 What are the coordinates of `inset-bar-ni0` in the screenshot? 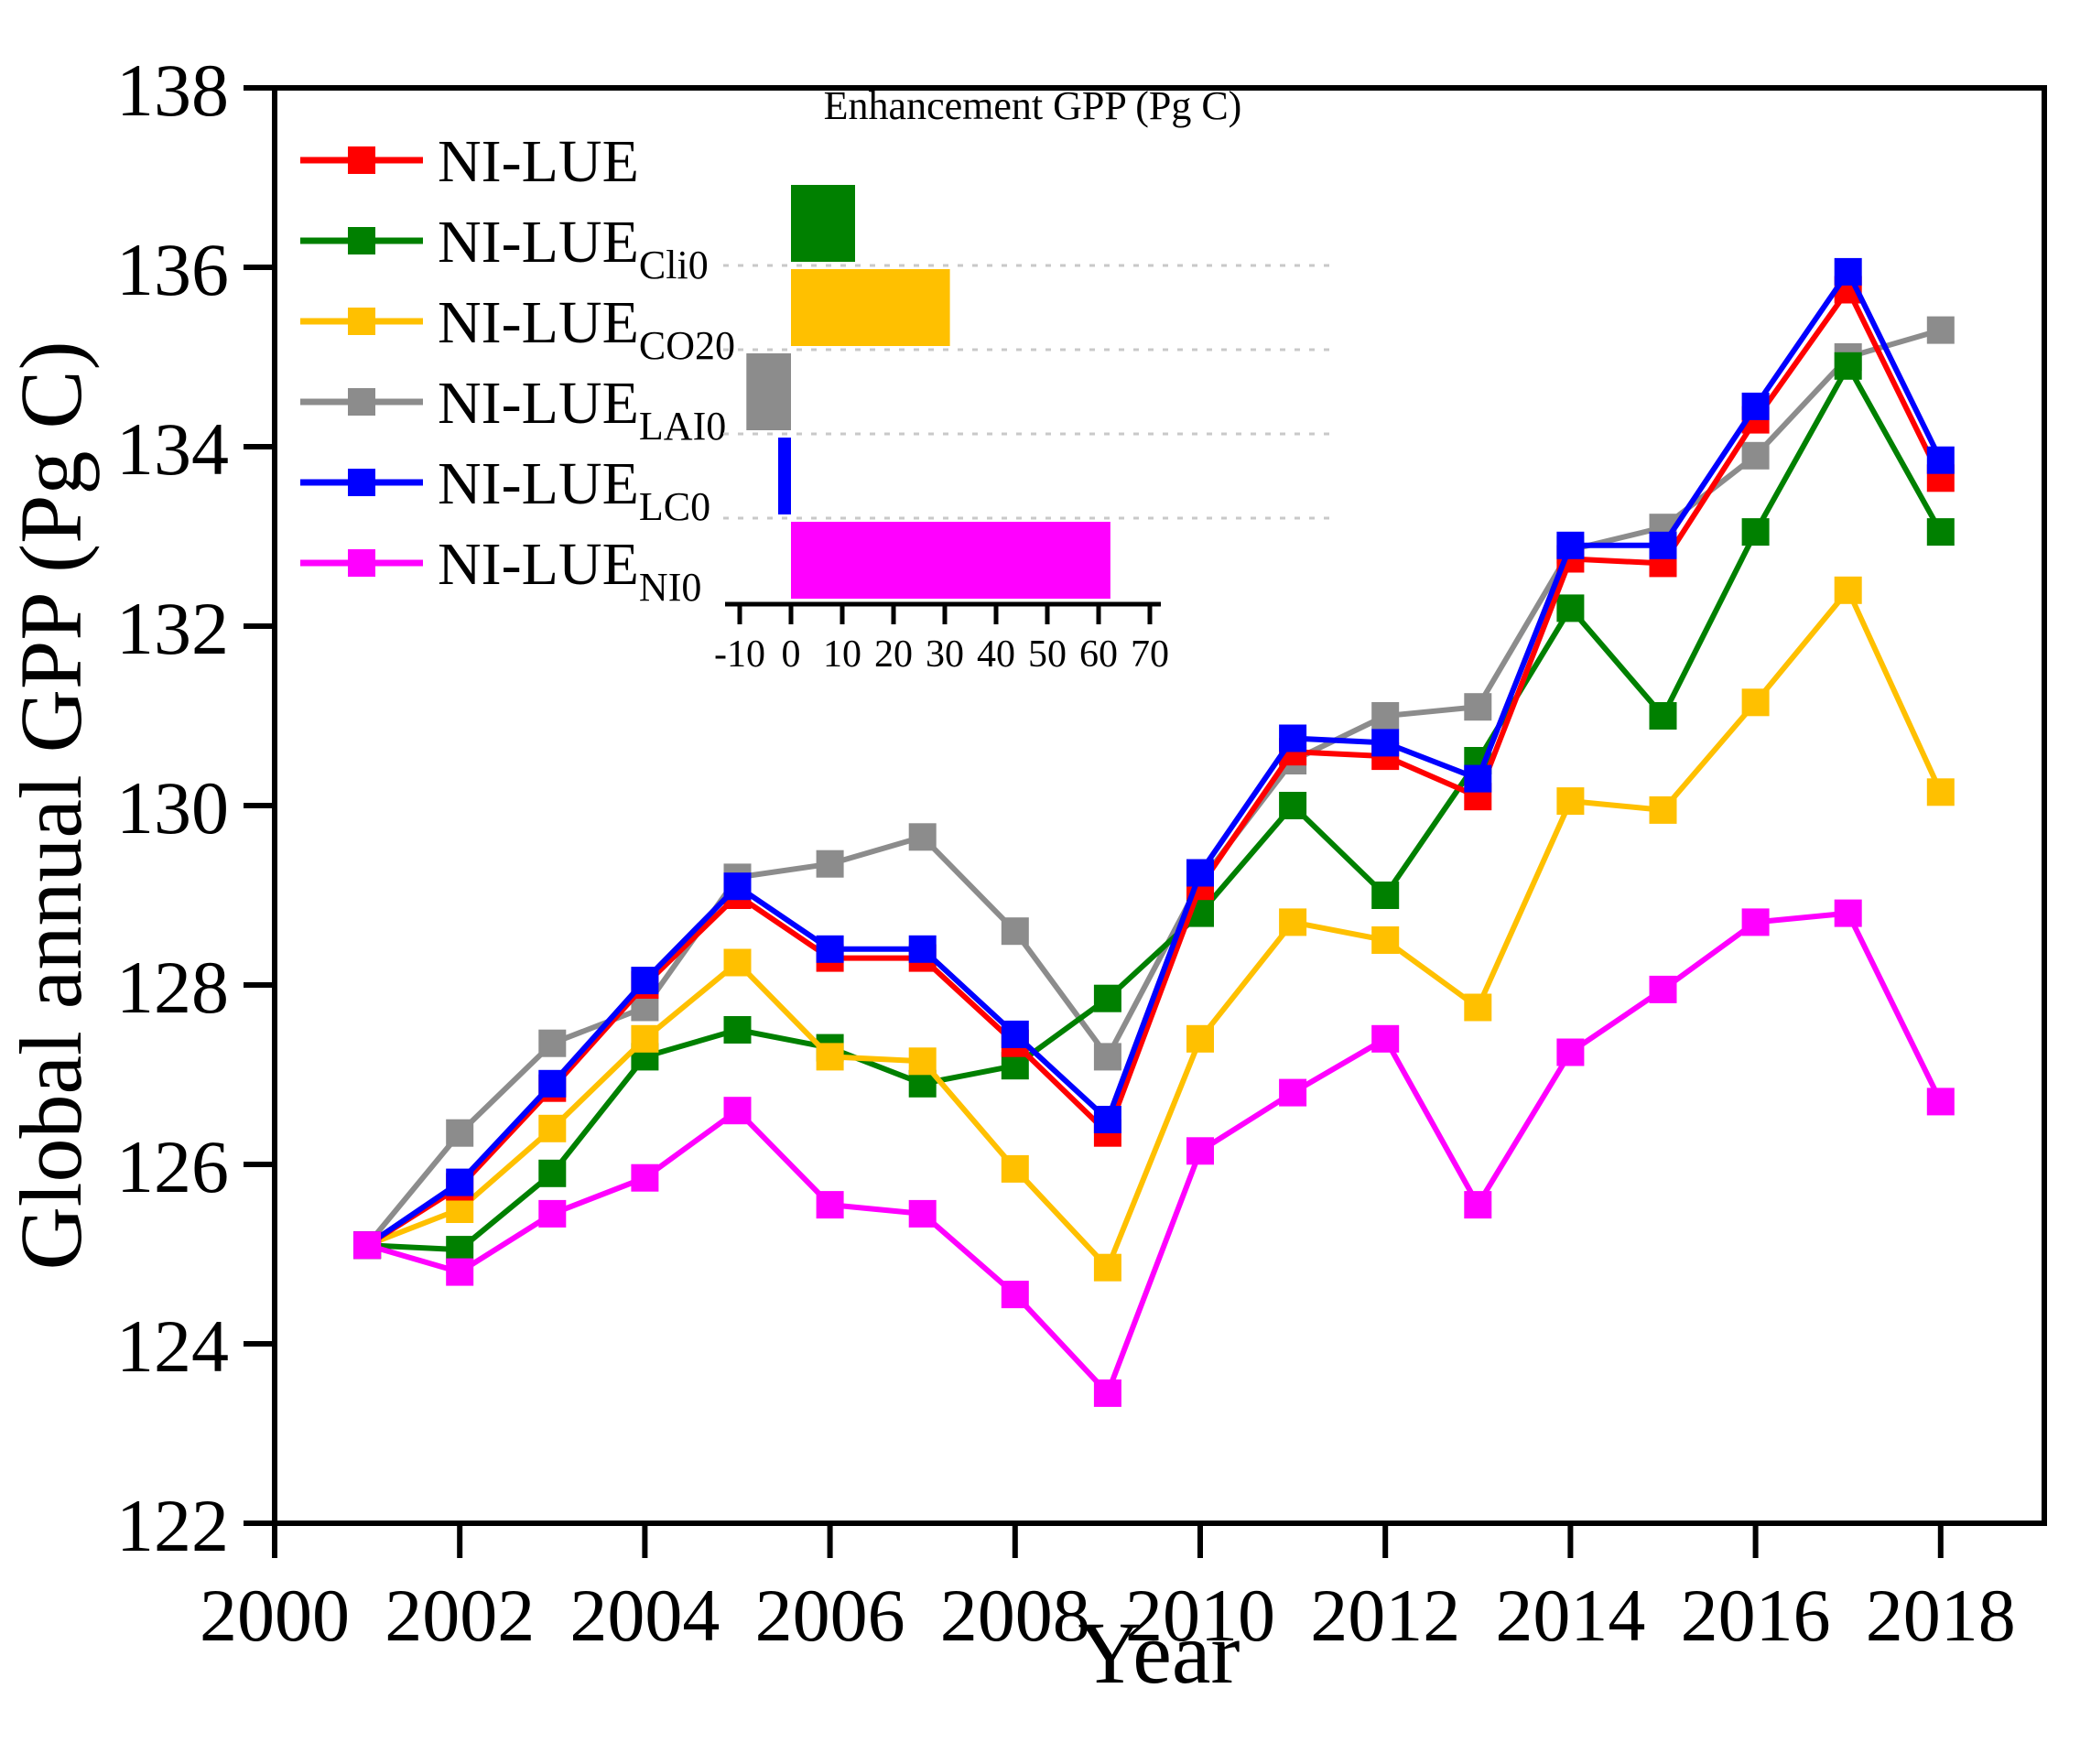 It's located at (950, 560).